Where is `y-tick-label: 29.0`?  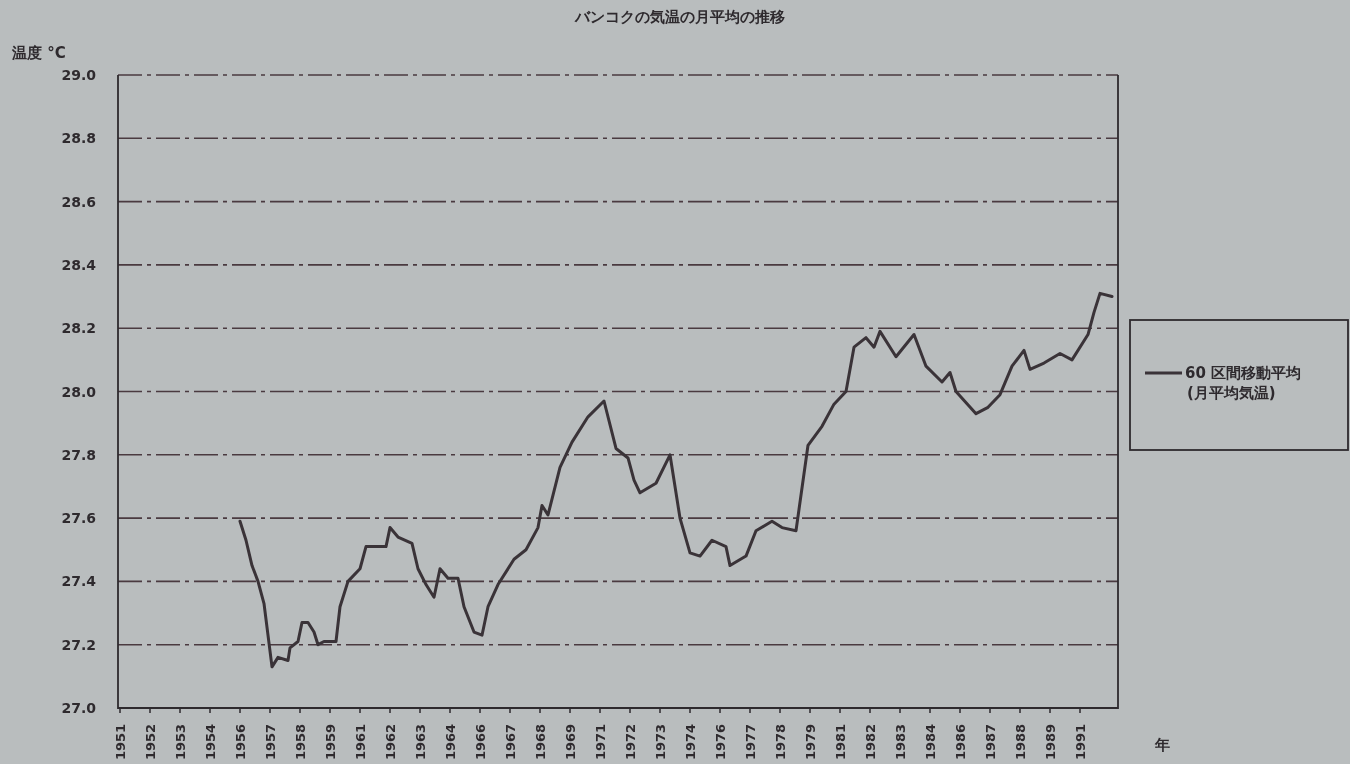 y-tick-label: 29.0 is located at coordinates (79, 75).